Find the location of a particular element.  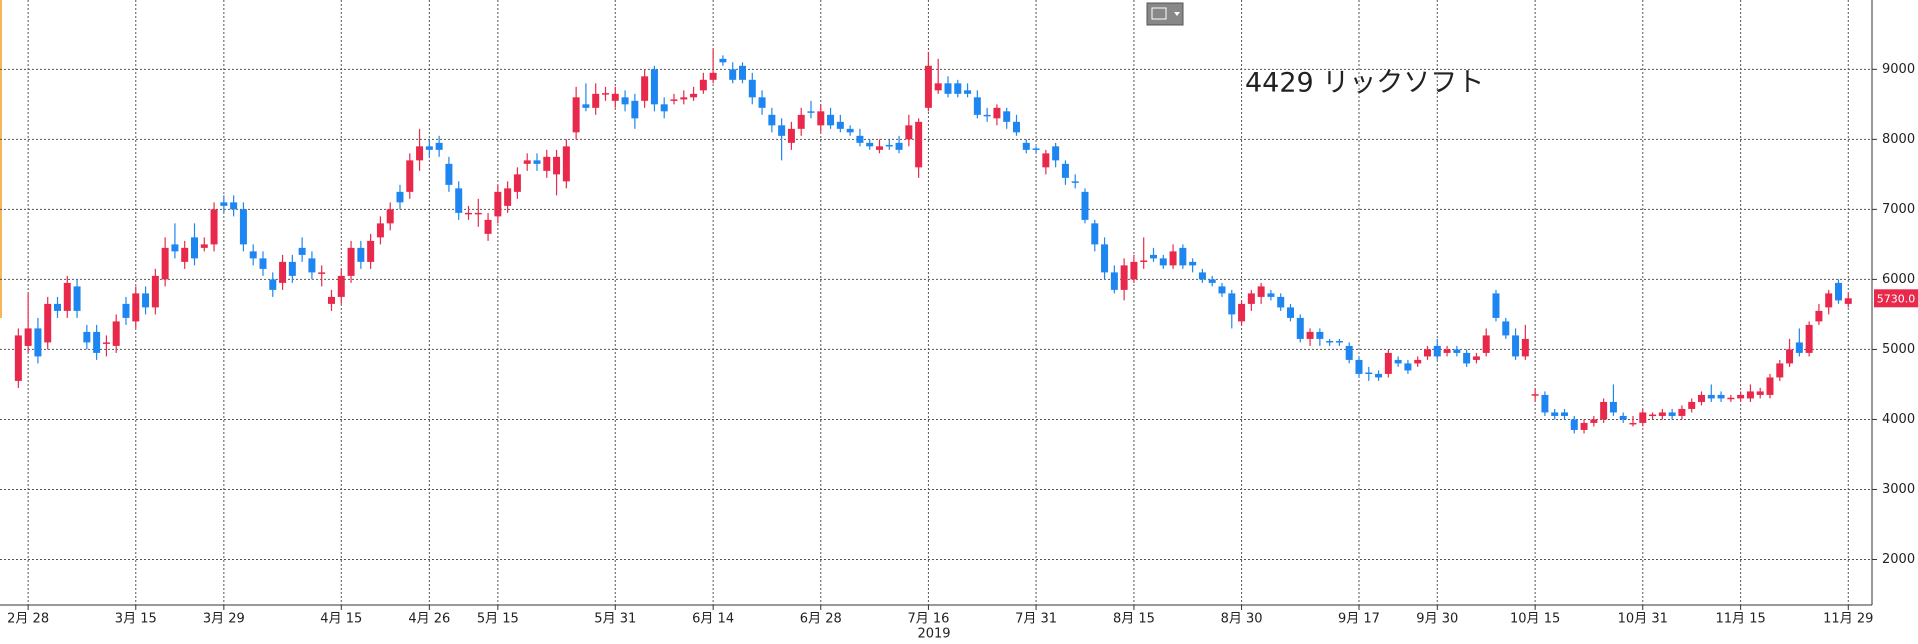

x-tick-label: 5月 15 is located at coordinates (498, 619).